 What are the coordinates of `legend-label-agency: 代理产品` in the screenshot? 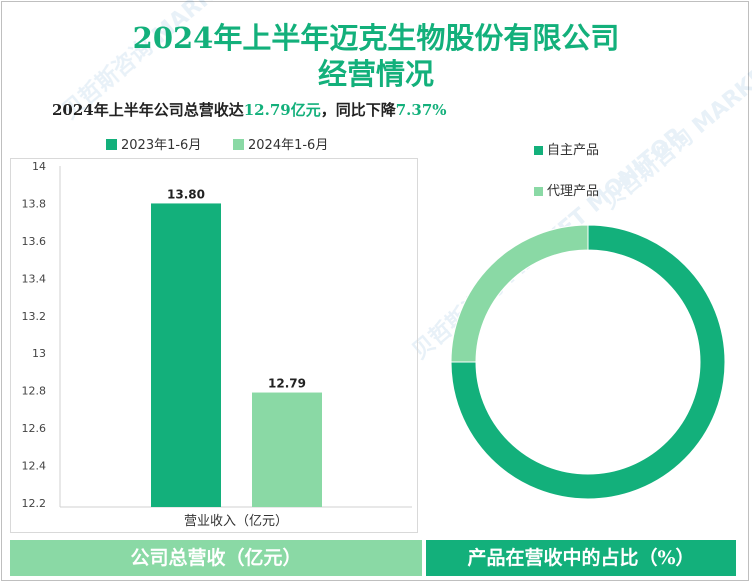 It's located at (573, 191).